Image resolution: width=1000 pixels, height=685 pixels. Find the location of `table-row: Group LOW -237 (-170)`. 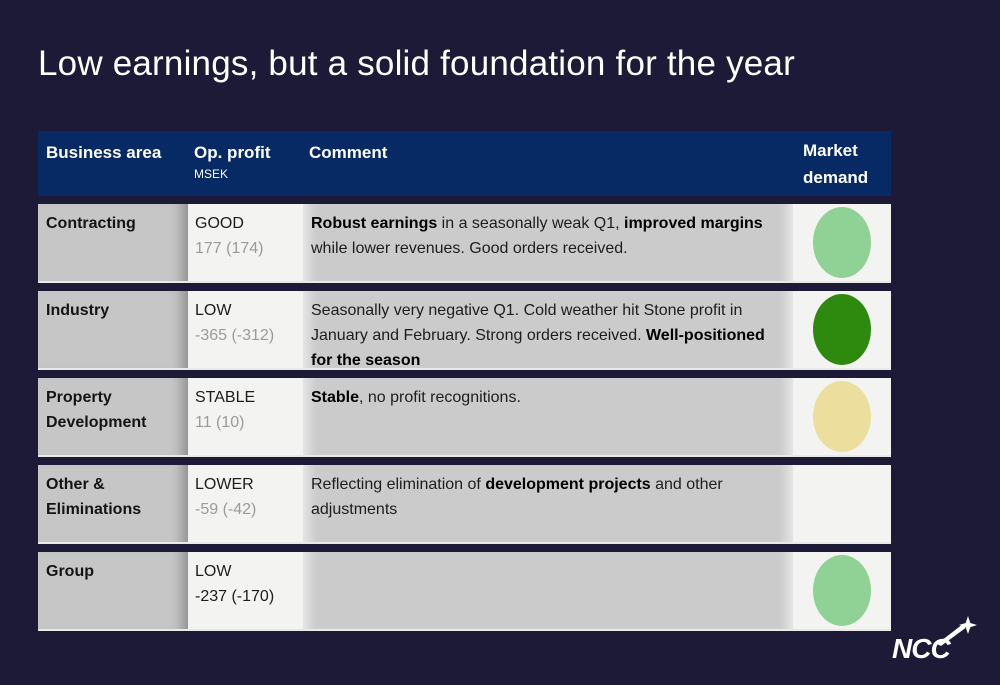

table-row: Group LOW -237 (-170) is located at coordinates (464, 591).